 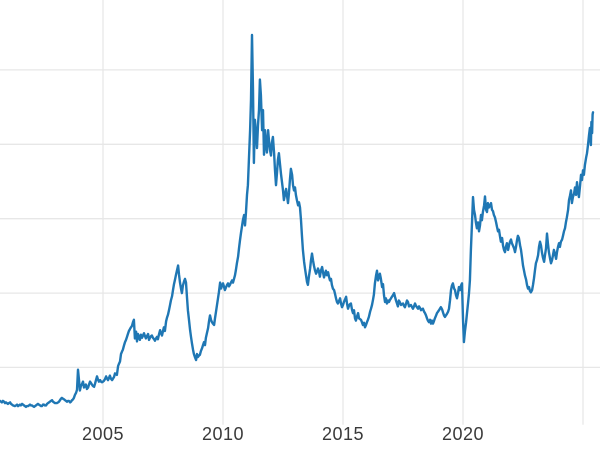 I want to click on x-tick-label: 2015, so click(x=343, y=434).